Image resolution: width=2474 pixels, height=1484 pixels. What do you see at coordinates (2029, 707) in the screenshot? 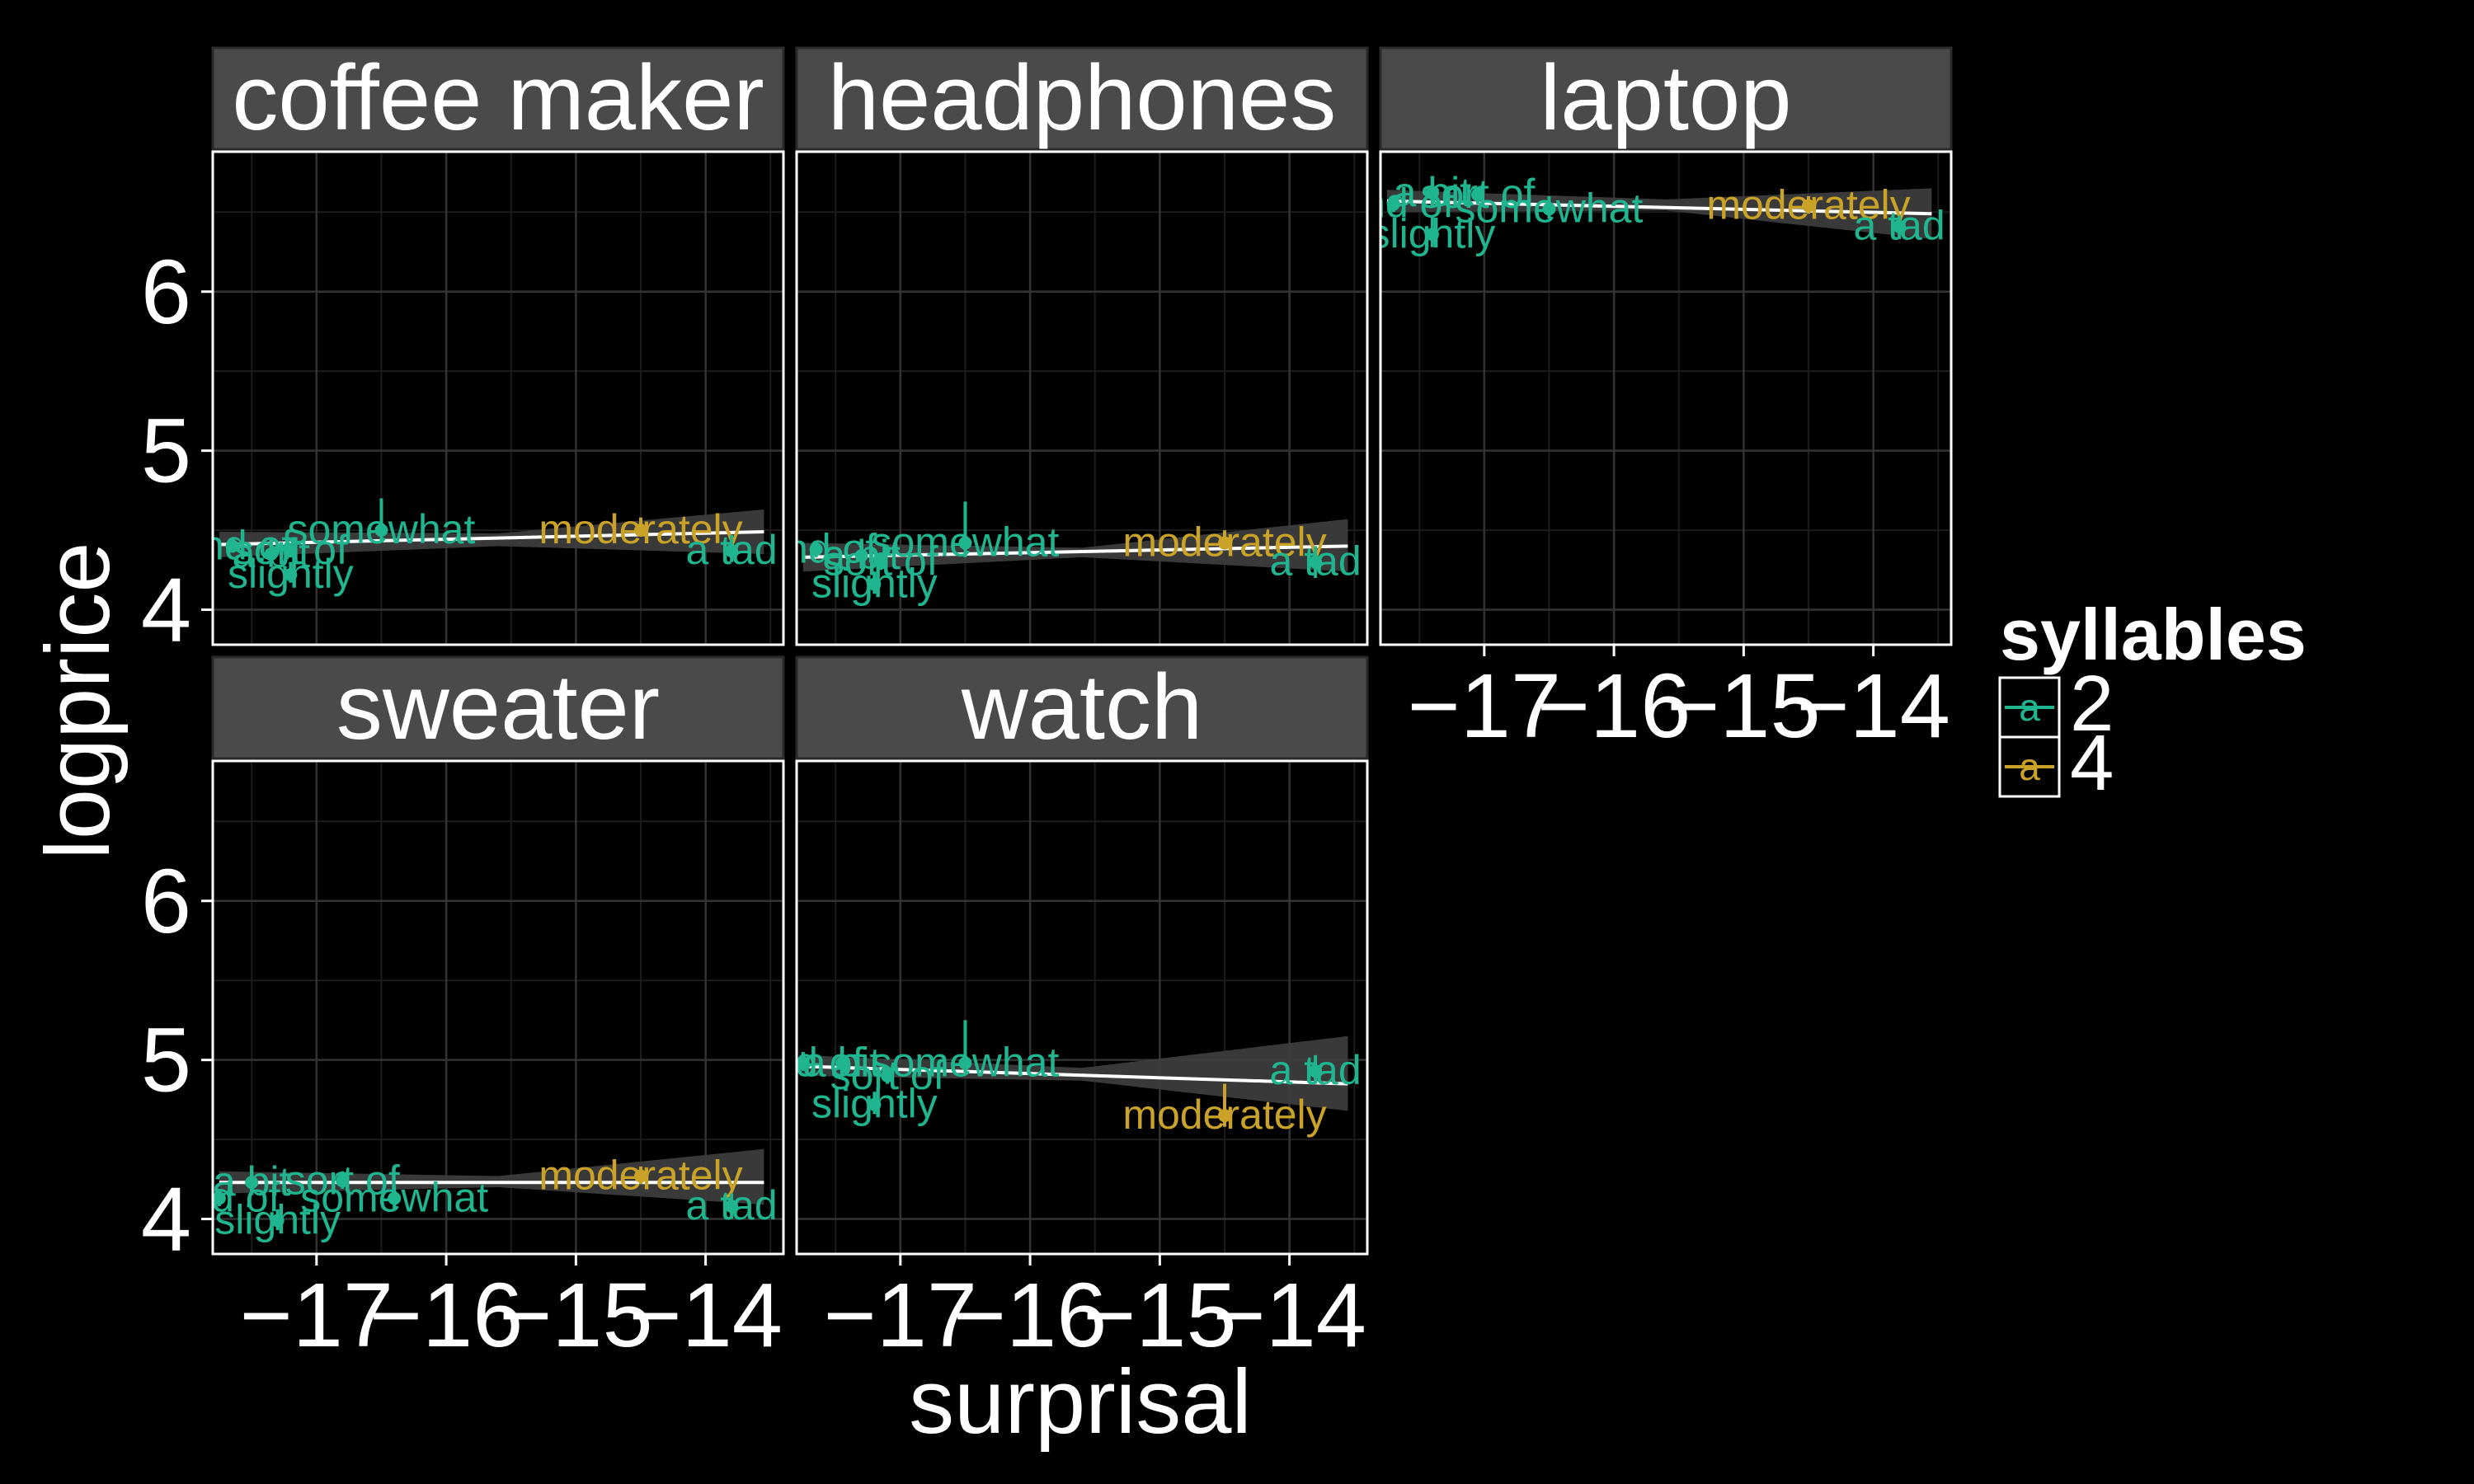
I see `legend-key-glyph: a` at bounding box center [2029, 707].